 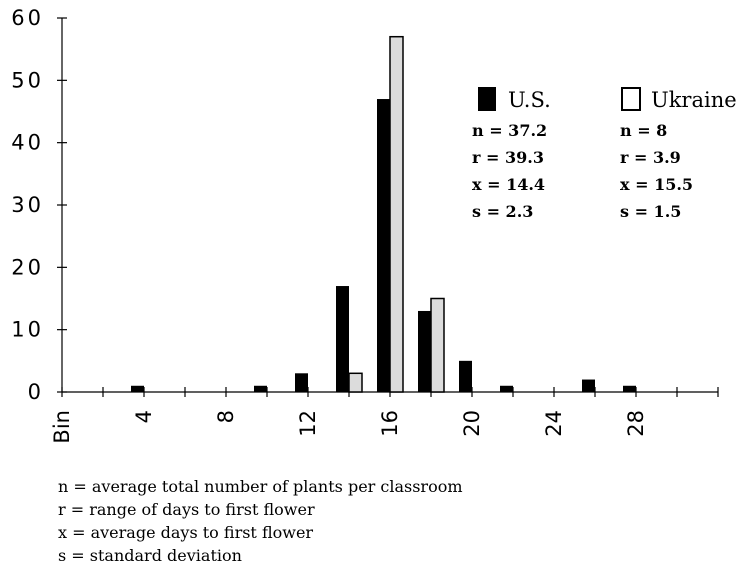 I want to click on x-tick-label-Bin: Bin, so click(x=62, y=427).